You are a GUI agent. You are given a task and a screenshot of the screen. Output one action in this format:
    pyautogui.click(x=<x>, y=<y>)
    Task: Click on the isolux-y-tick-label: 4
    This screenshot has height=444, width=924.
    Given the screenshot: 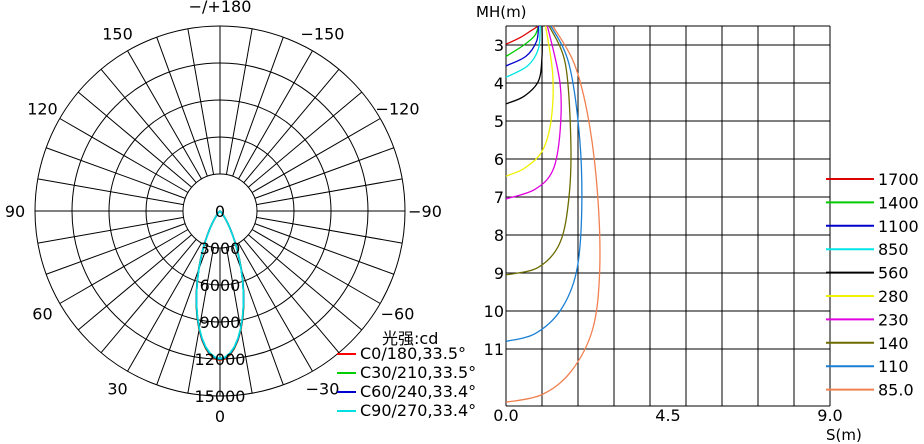 What is the action you would take?
    pyautogui.click(x=499, y=83)
    